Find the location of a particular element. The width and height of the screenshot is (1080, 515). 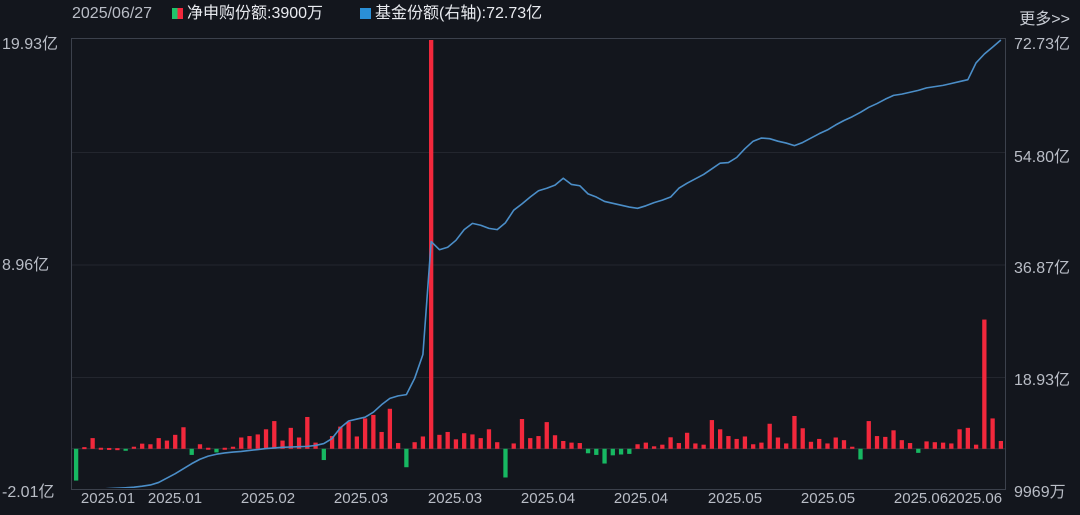

legend-fund-shares: 基金份额(右轴):72.73亿 is located at coordinates (451, 14).